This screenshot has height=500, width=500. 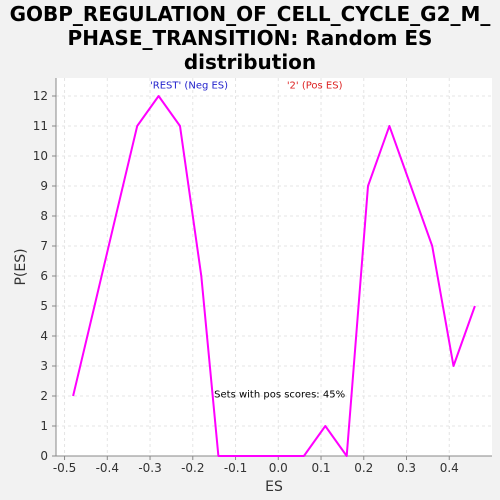 I want to click on y-tick-label: 1, so click(x=44, y=426).